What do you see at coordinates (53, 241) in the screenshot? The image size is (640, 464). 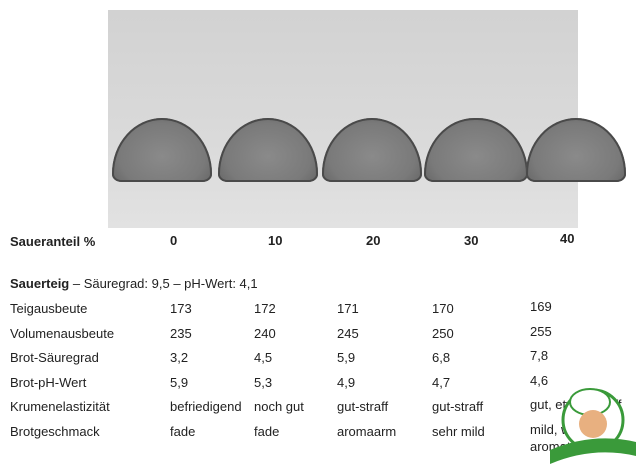 I see `header-label: Saueranteil %` at bounding box center [53, 241].